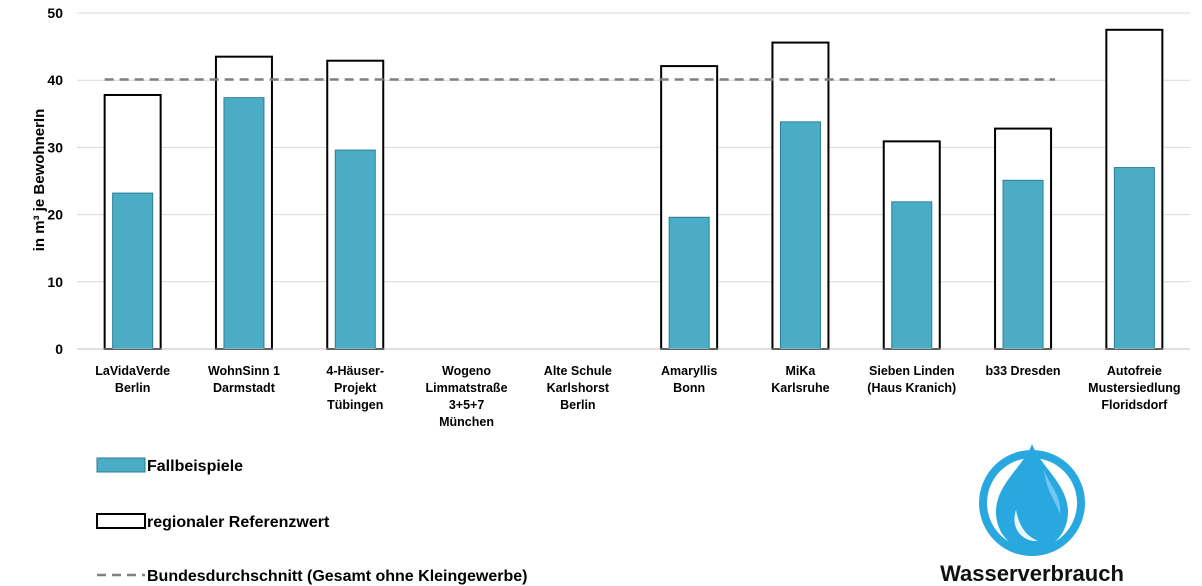 The width and height of the screenshot is (1202, 586). What do you see at coordinates (121, 465) in the screenshot?
I see `legend-swatch-fallbeispiele` at bounding box center [121, 465].